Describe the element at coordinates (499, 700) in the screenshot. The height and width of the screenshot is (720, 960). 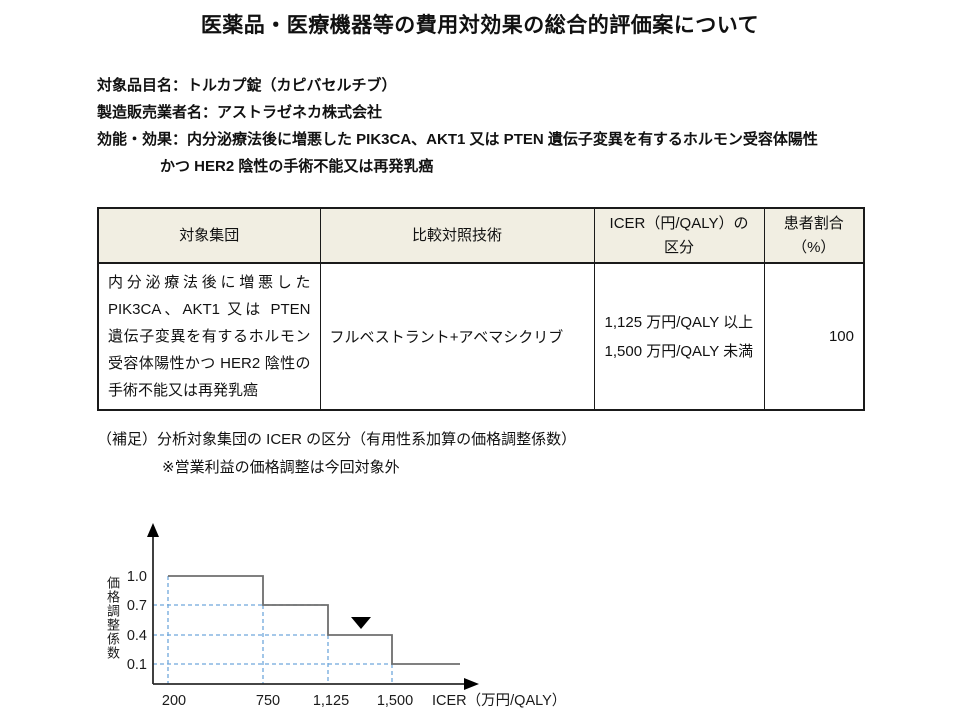
I see `x-axis-title: ICER（万円/QALY）` at that location.